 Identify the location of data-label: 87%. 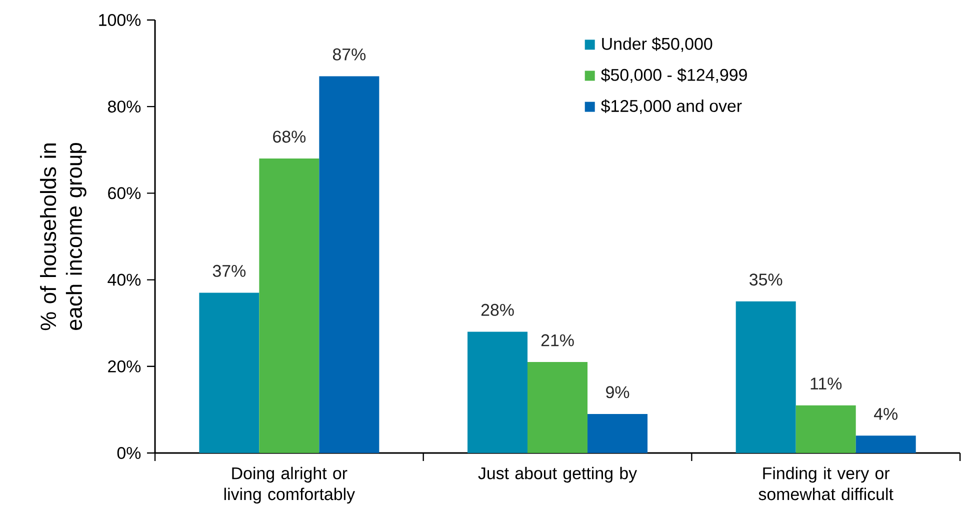
(349, 54).